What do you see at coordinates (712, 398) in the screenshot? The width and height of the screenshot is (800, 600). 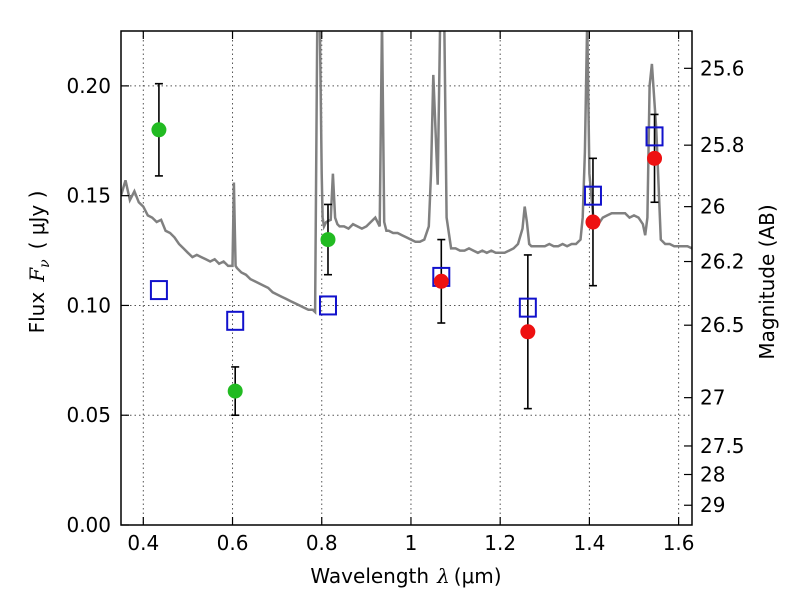 I see `magnitude-tick-label: 27` at bounding box center [712, 398].